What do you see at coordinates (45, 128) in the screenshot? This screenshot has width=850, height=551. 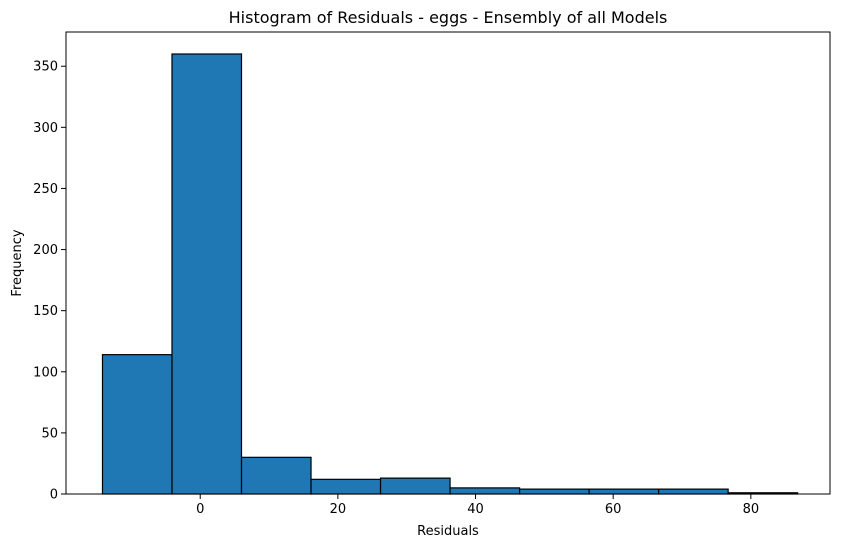 I see `y-tick-label: 300` at bounding box center [45, 128].